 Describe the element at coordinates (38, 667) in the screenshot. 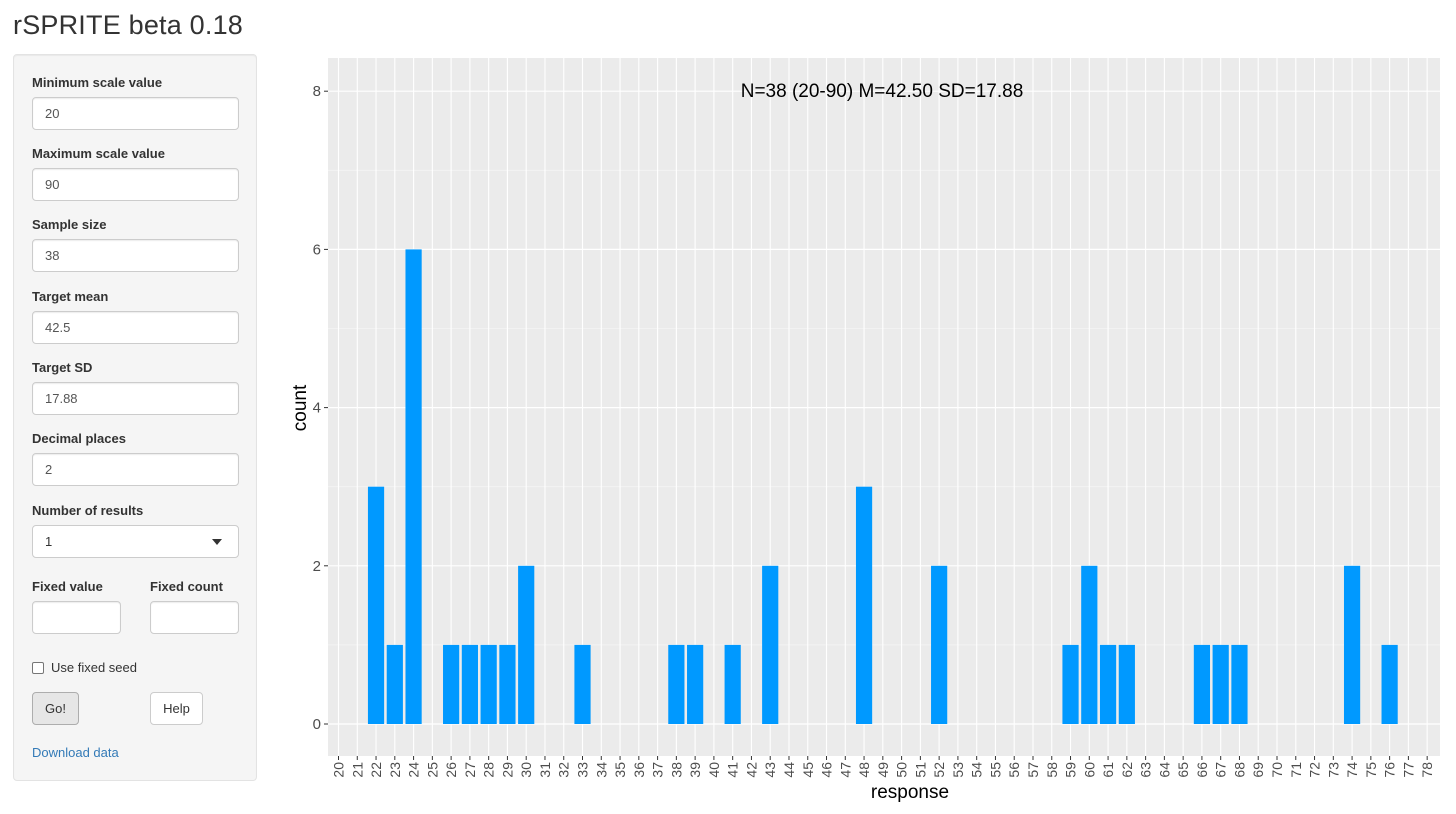

I see `fixed-seed-checkbox` at that location.